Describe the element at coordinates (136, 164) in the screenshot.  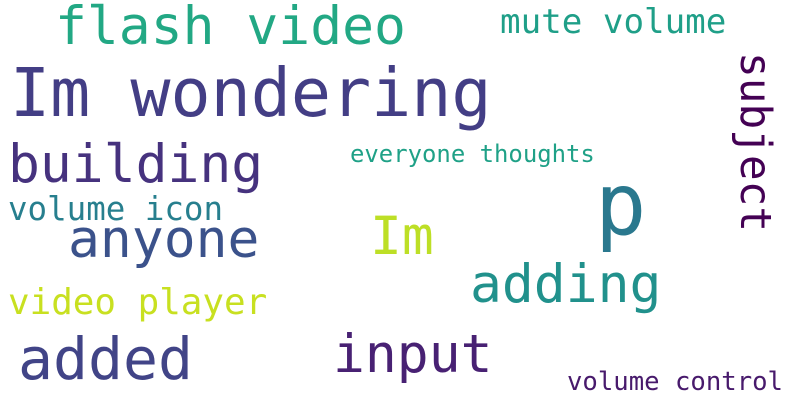
I see `word-building: building` at that location.